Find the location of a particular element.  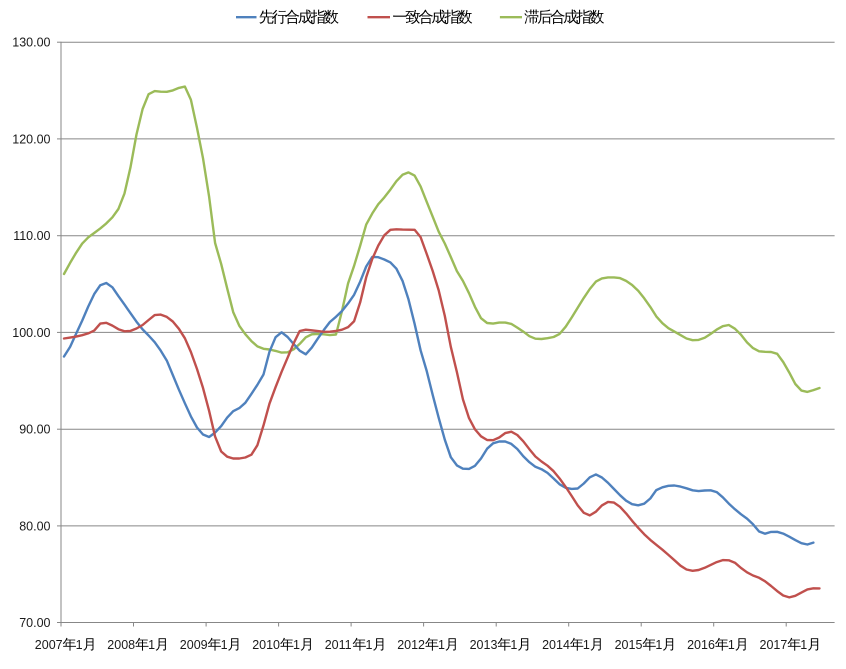

svg-text: 2009 is located at coordinates (194, 645).